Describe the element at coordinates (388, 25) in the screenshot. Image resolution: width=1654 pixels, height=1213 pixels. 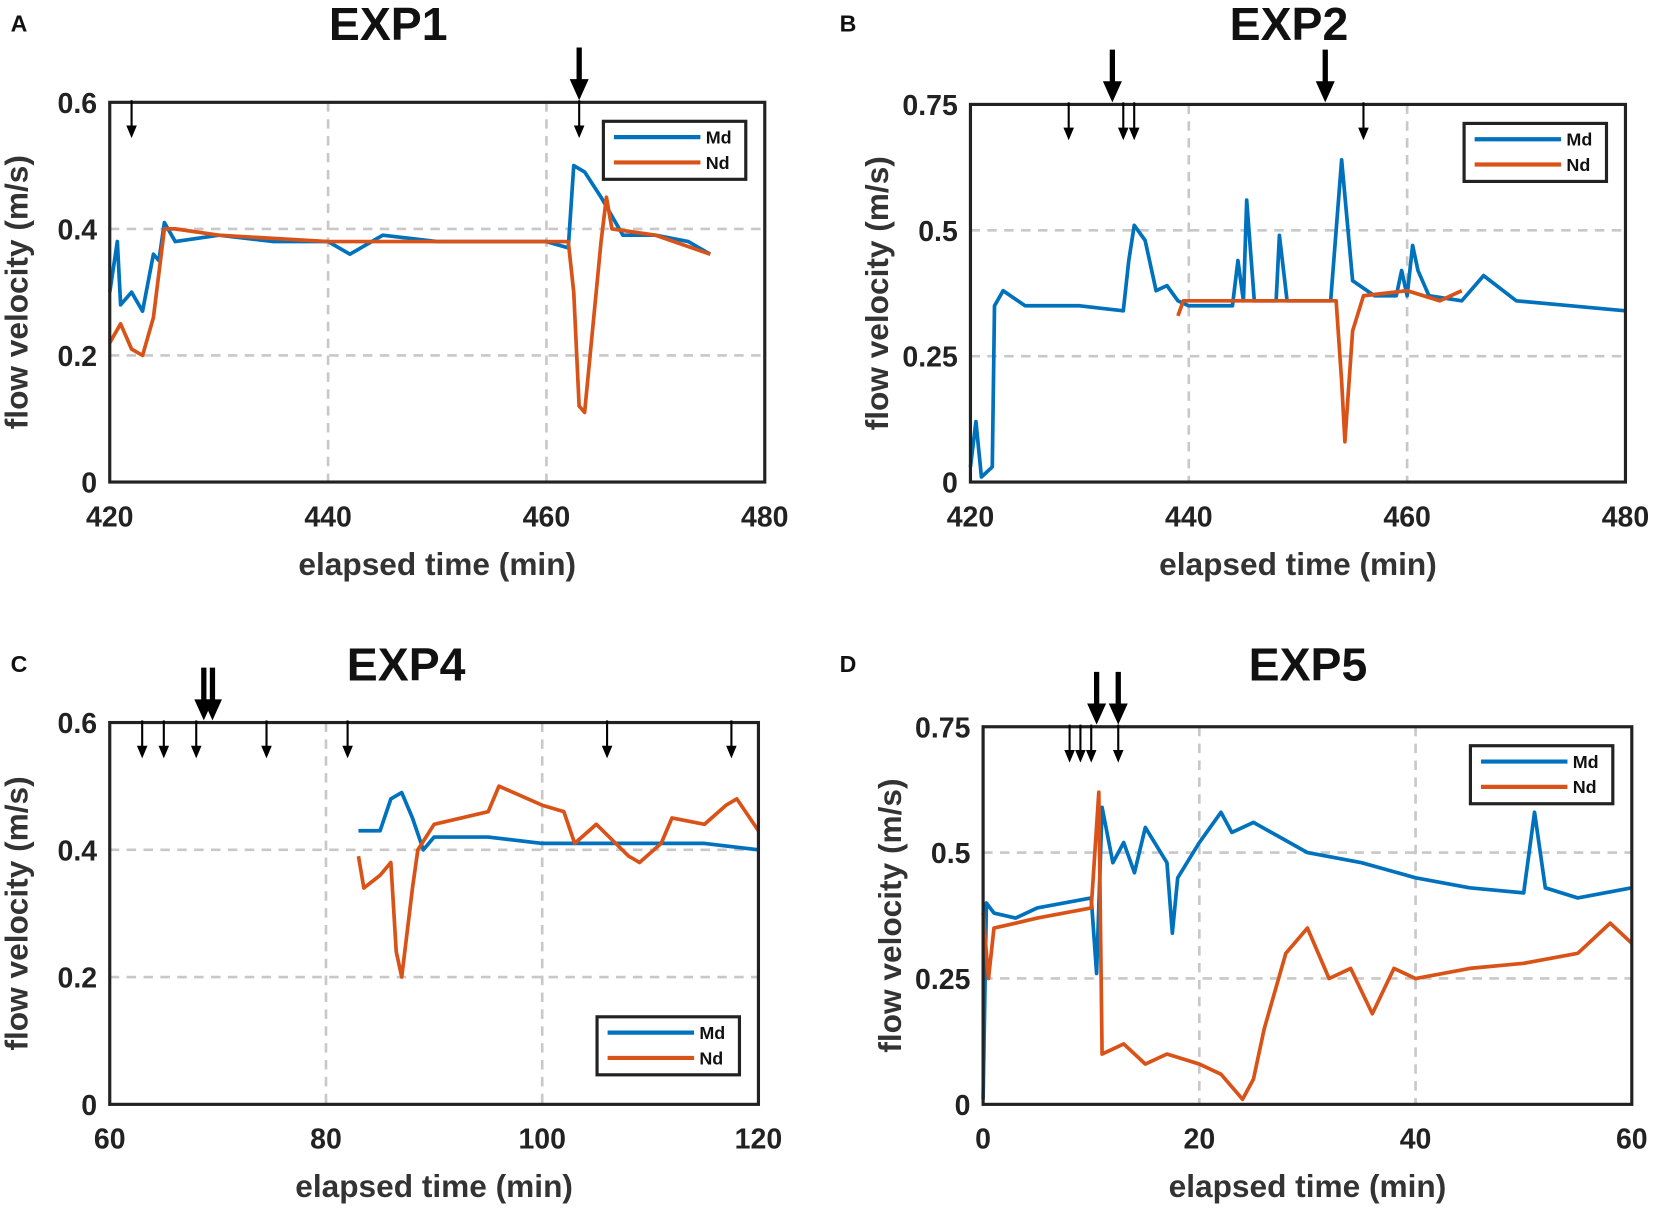
I see `chart-title: EXP1` at that location.